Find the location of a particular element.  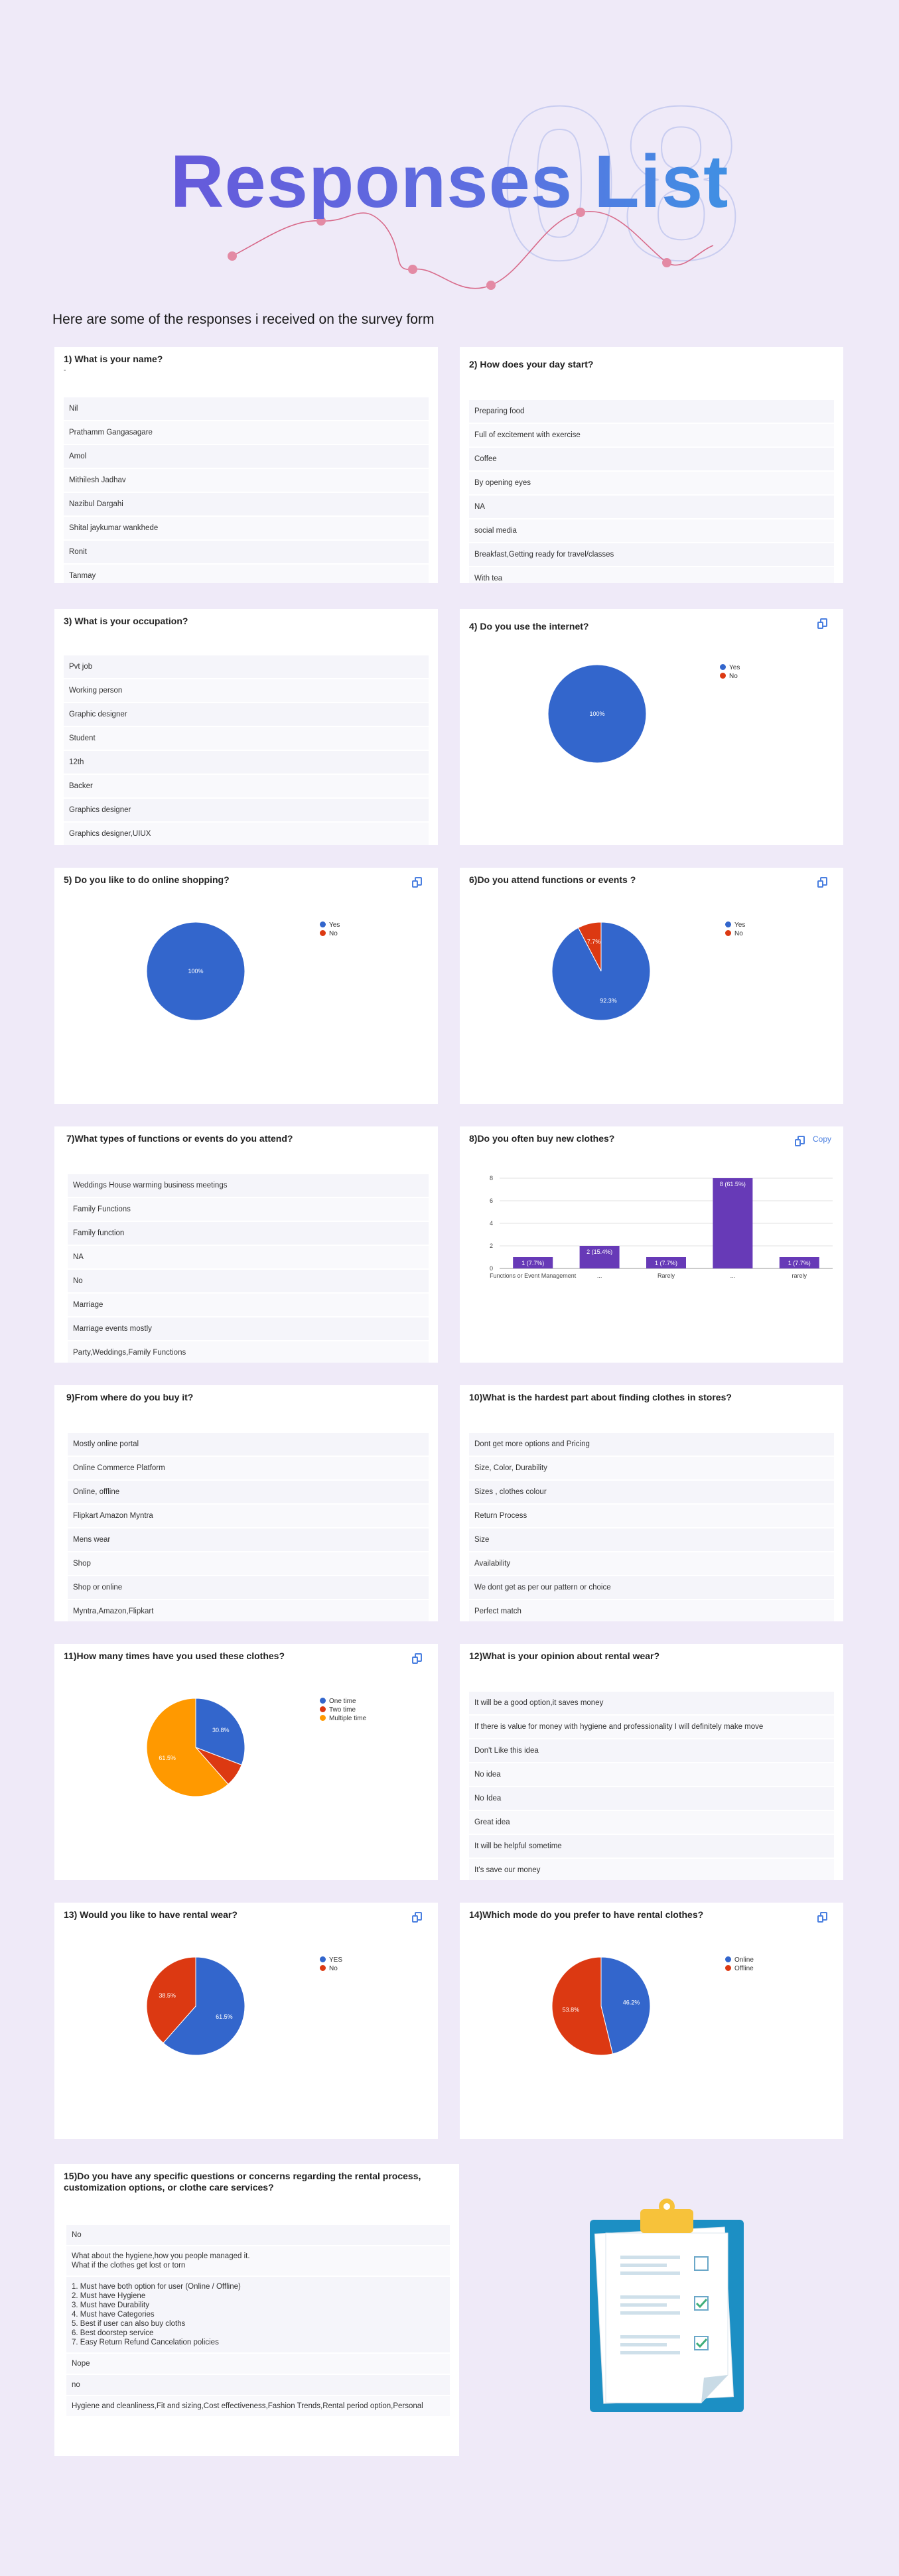

bar is located at coordinates (799, 1262).